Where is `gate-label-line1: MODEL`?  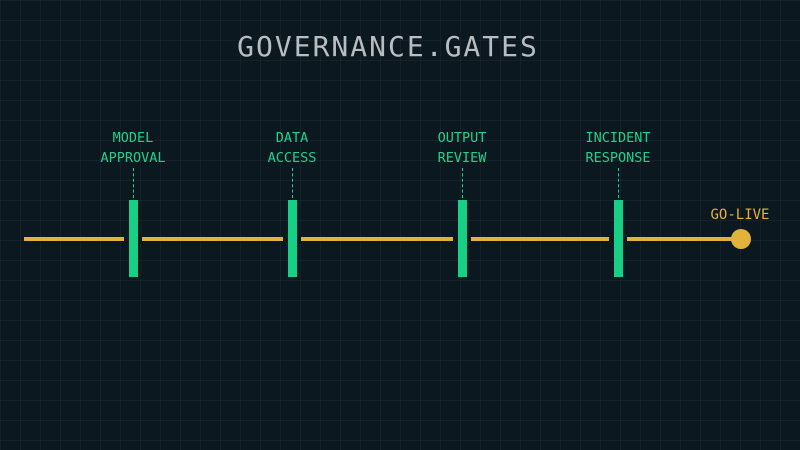
gate-label-line1: MODEL is located at coordinates (133, 138).